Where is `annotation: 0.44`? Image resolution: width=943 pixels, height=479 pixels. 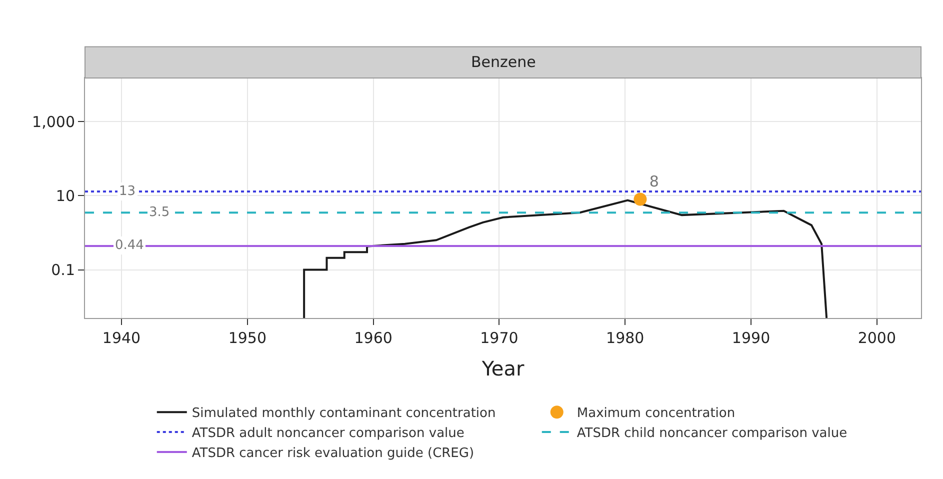 annotation: 0.44 is located at coordinates (129, 245).